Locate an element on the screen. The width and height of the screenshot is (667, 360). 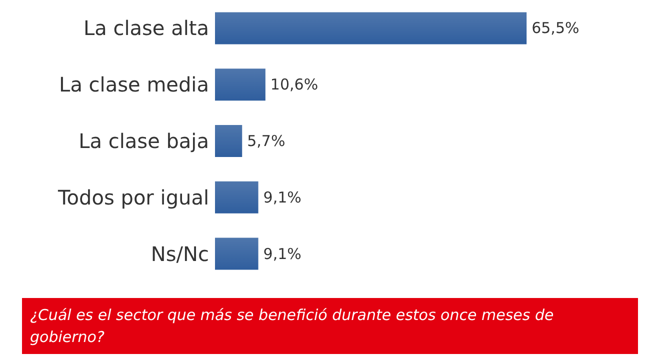
y-tick-label: La clase media is located at coordinates (134, 84).